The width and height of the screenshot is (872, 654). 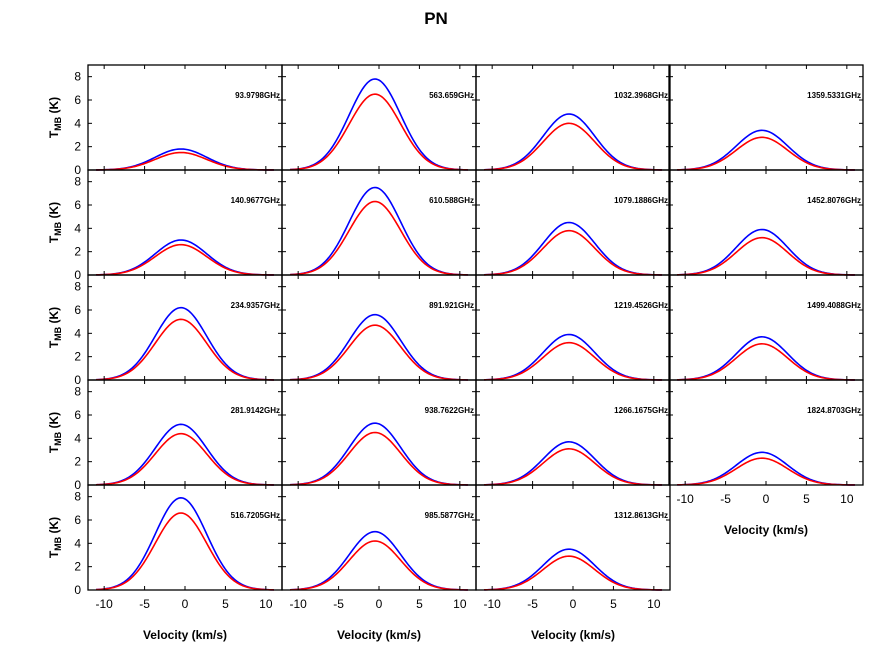 I want to click on spectrum-panel: 1312.8613GHz -10 -5 0 5 10 Velocity (km/s), so click(x=573, y=563).